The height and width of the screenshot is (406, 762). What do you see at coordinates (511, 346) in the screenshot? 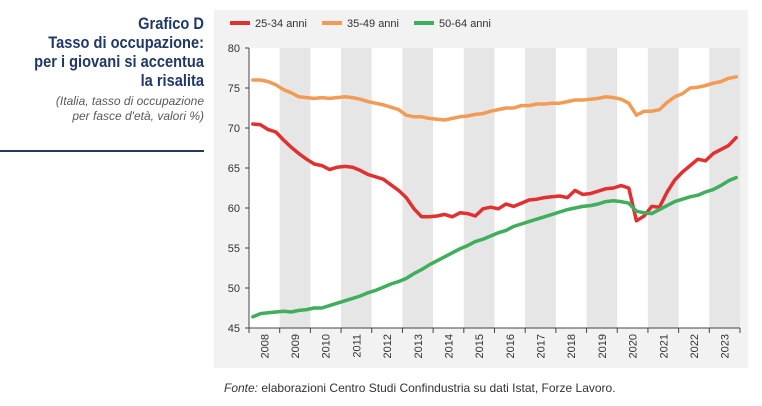
I see `x-tick-label-2016: 2016` at bounding box center [511, 346].